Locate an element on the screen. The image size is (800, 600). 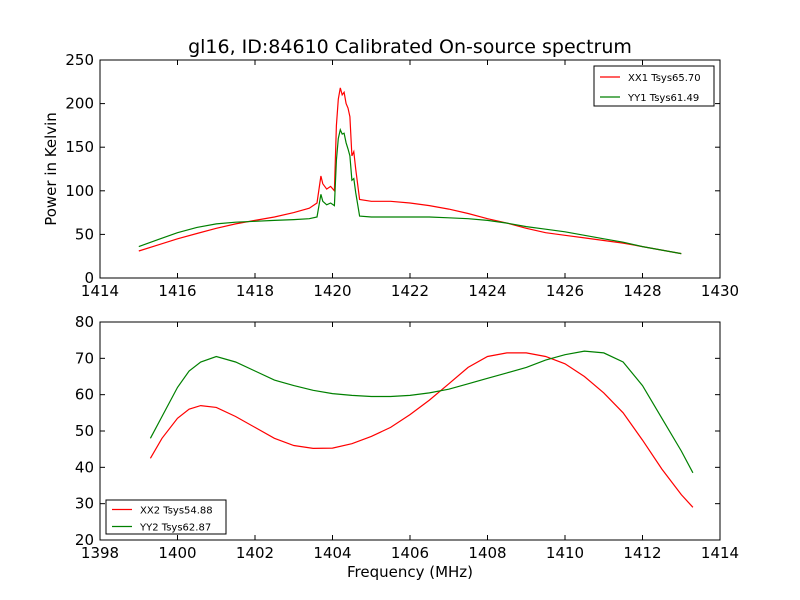
bottom-x-tick-label: 1404 is located at coordinates (332, 553).